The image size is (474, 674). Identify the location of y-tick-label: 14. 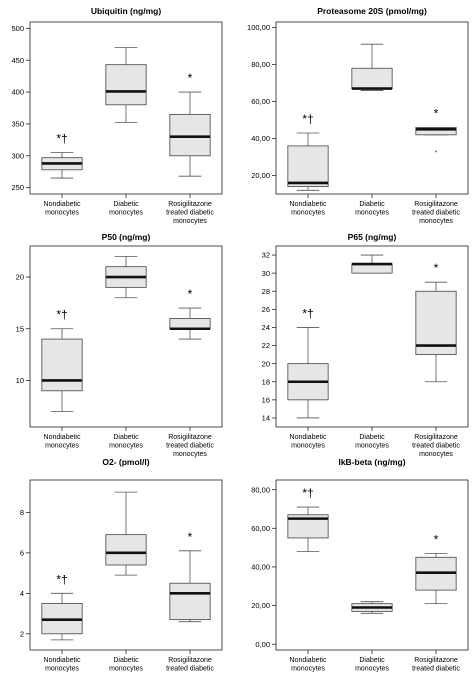
(266, 418).